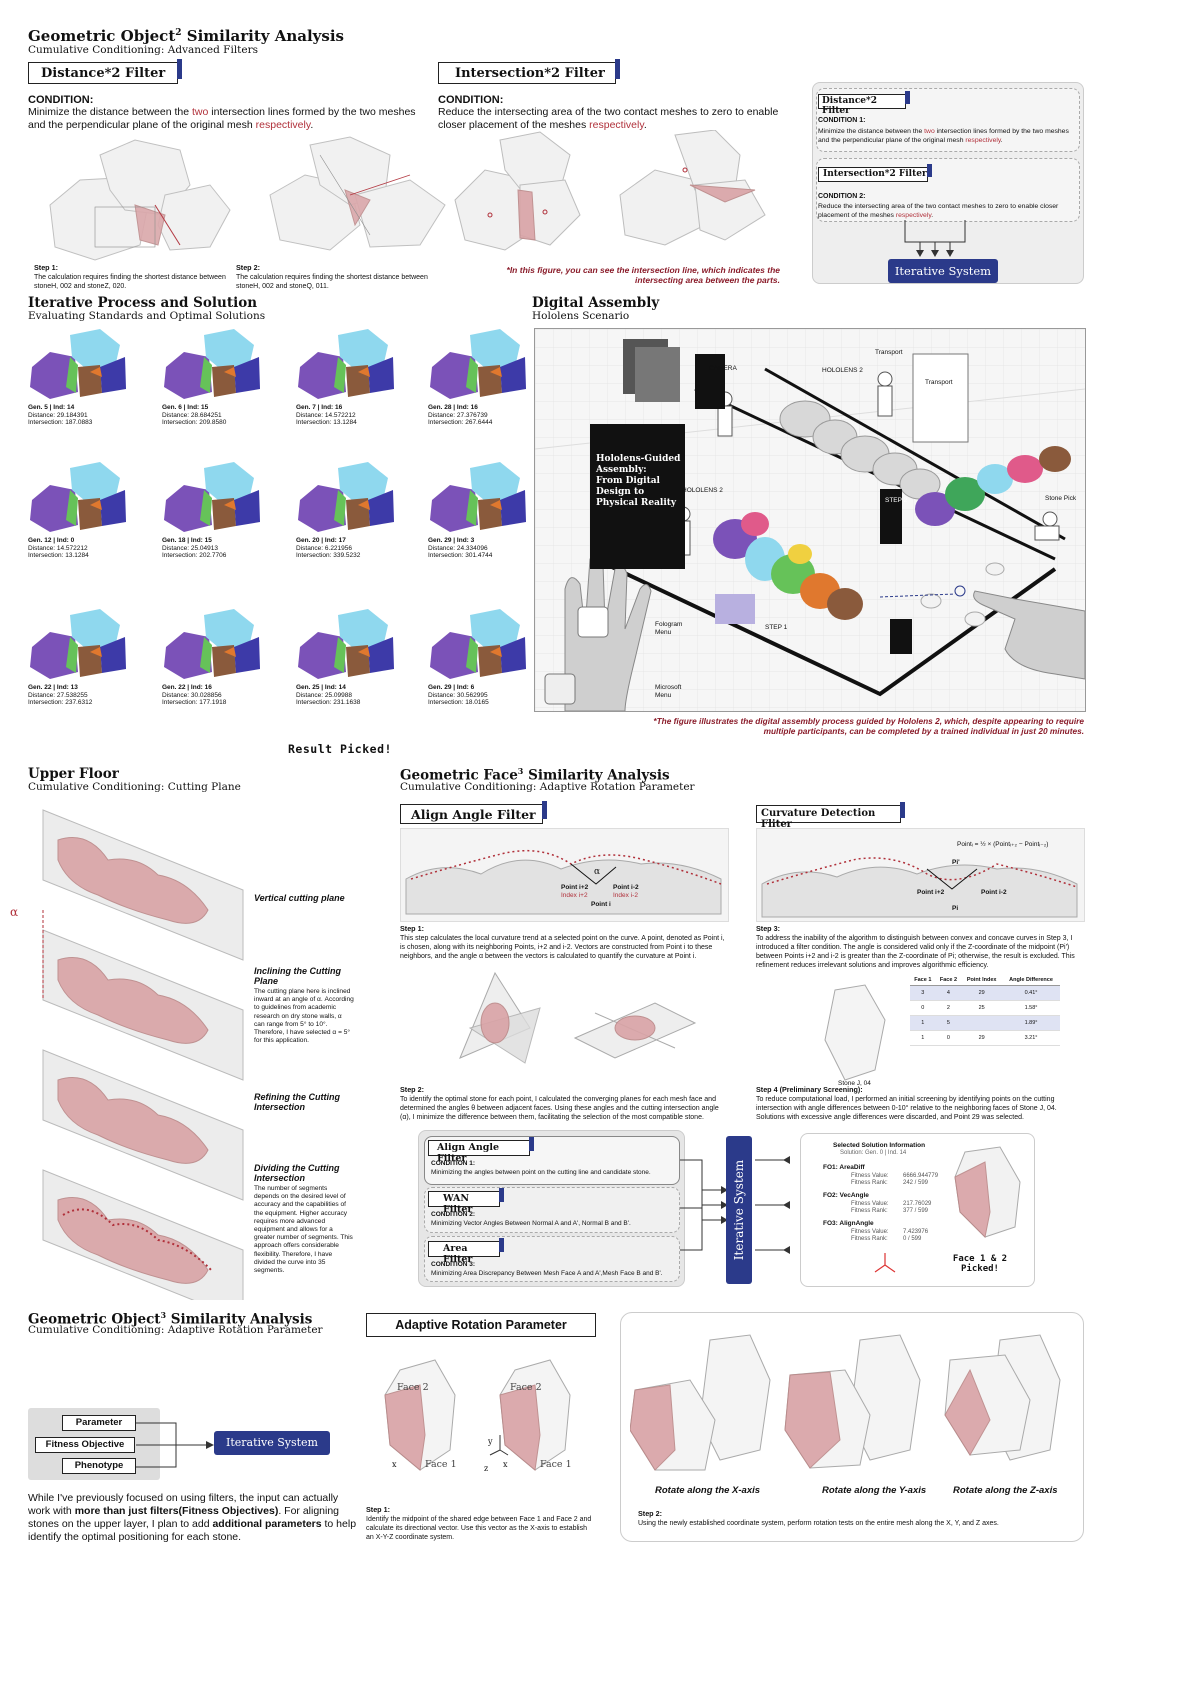  I want to click on face3-iterative-system-button: Iterative System, so click(739, 1210).